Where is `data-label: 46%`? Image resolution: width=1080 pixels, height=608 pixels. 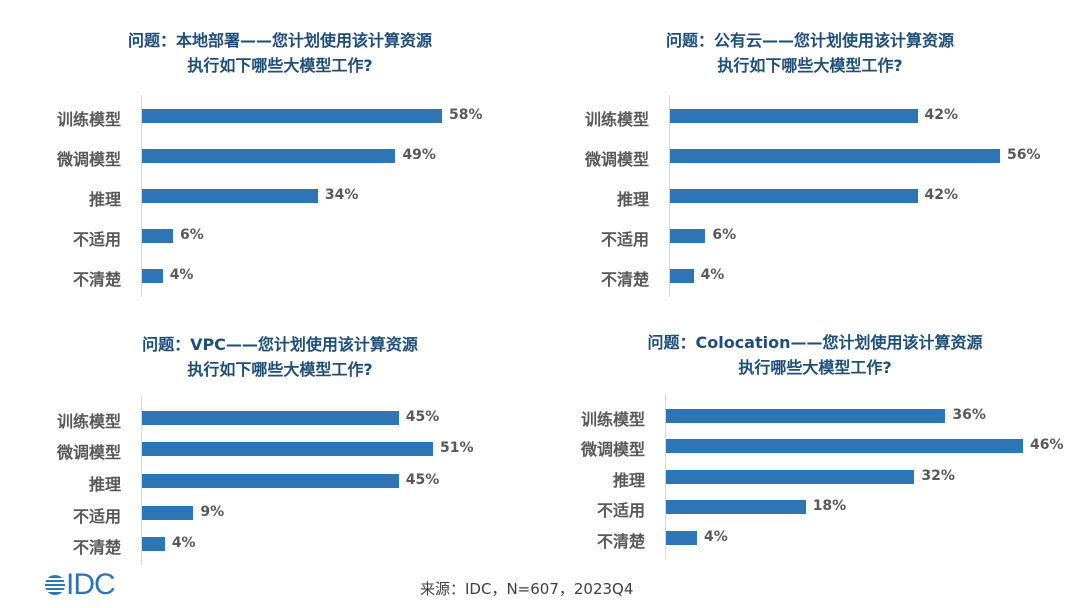 data-label: 46% is located at coordinates (1047, 445).